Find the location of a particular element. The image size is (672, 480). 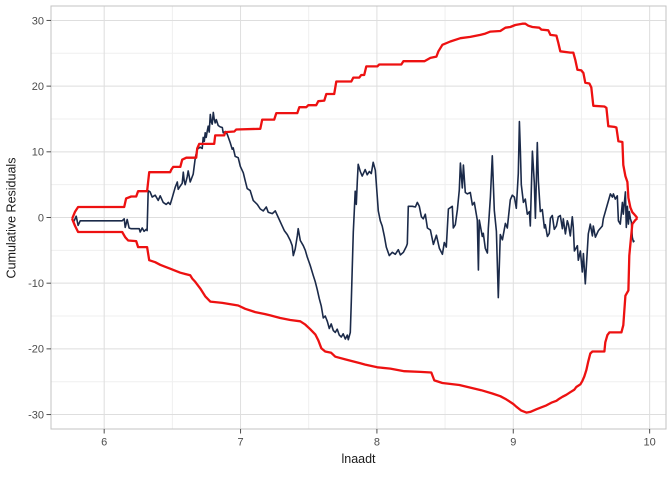

x-tick-label: 7 is located at coordinates (240, 443).